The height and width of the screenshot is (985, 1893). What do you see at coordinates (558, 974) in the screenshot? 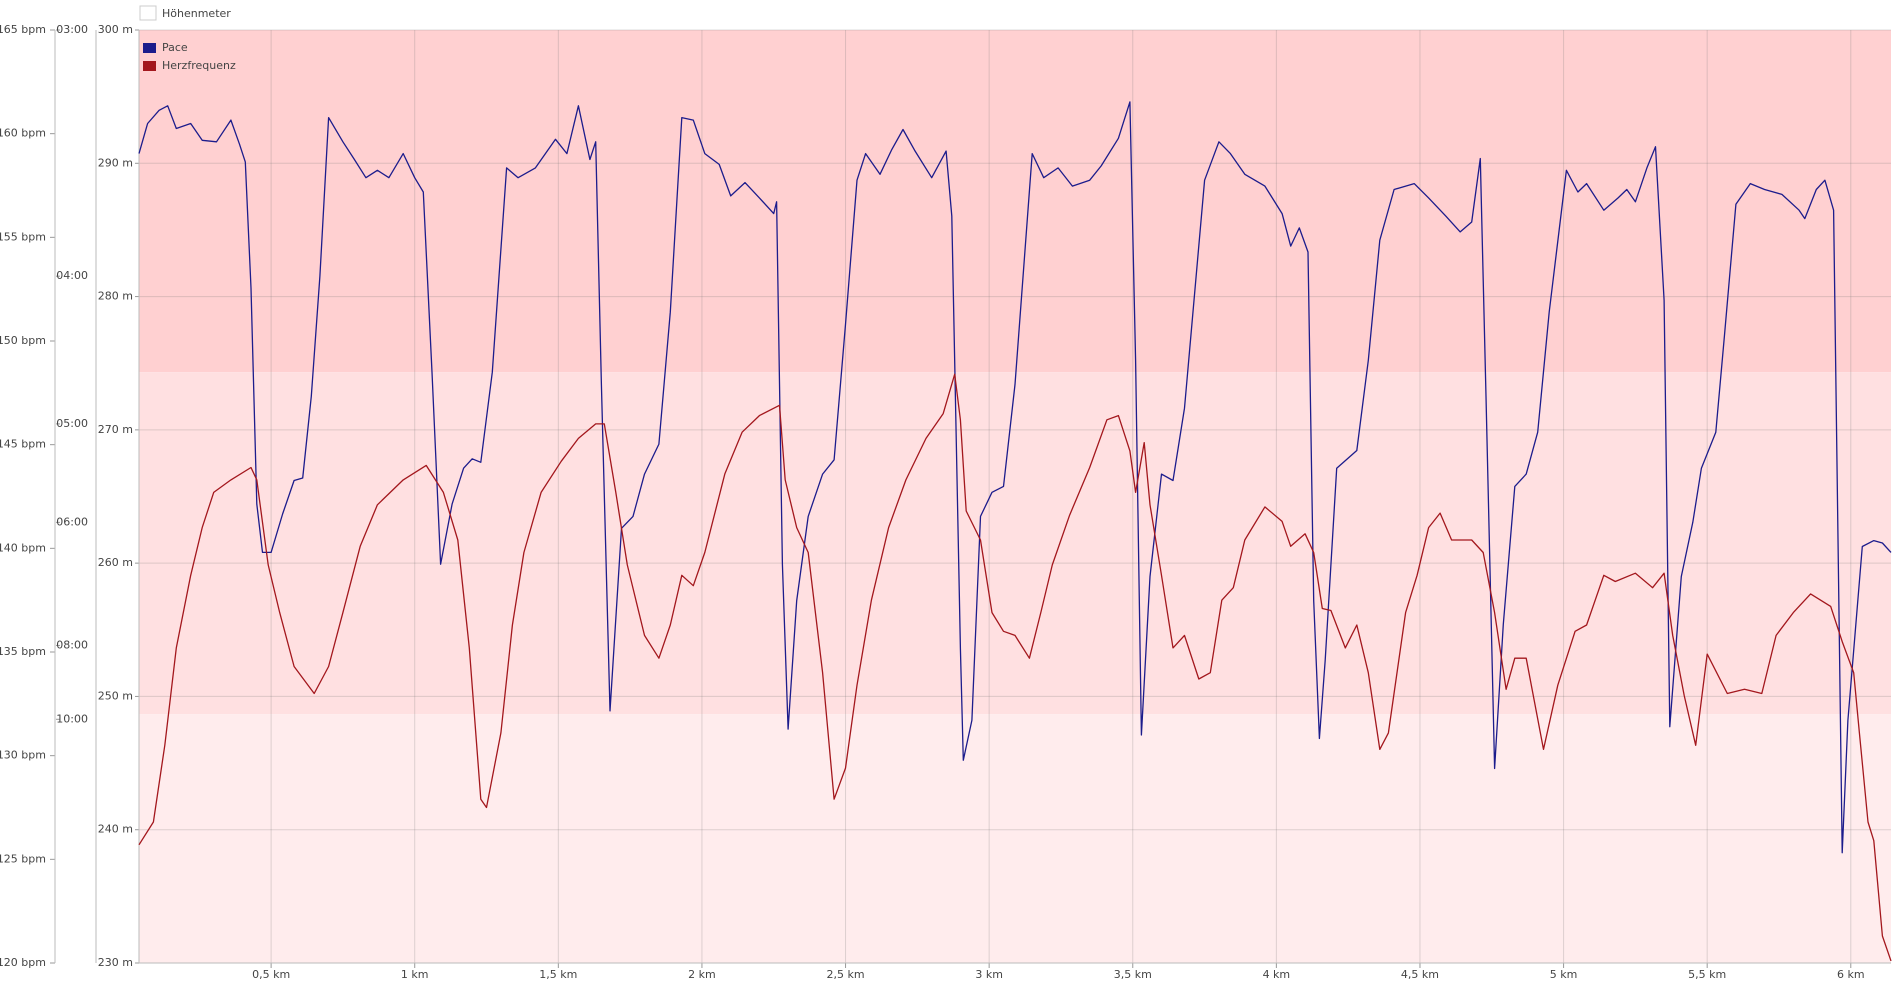
I see `x-tick-label: 1,5 km` at bounding box center [558, 974].